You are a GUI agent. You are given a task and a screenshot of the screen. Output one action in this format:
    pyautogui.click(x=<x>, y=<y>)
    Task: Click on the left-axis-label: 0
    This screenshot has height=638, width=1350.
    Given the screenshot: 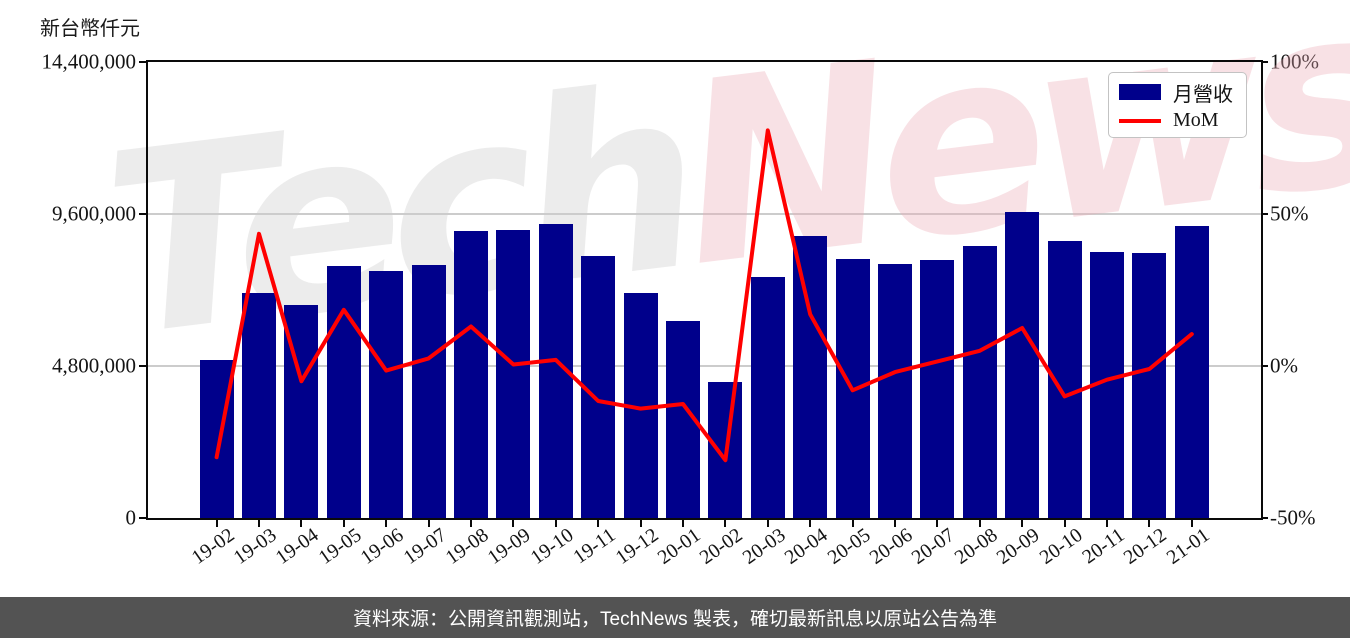 What is the action you would take?
    pyautogui.click(x=131, y=517)
    